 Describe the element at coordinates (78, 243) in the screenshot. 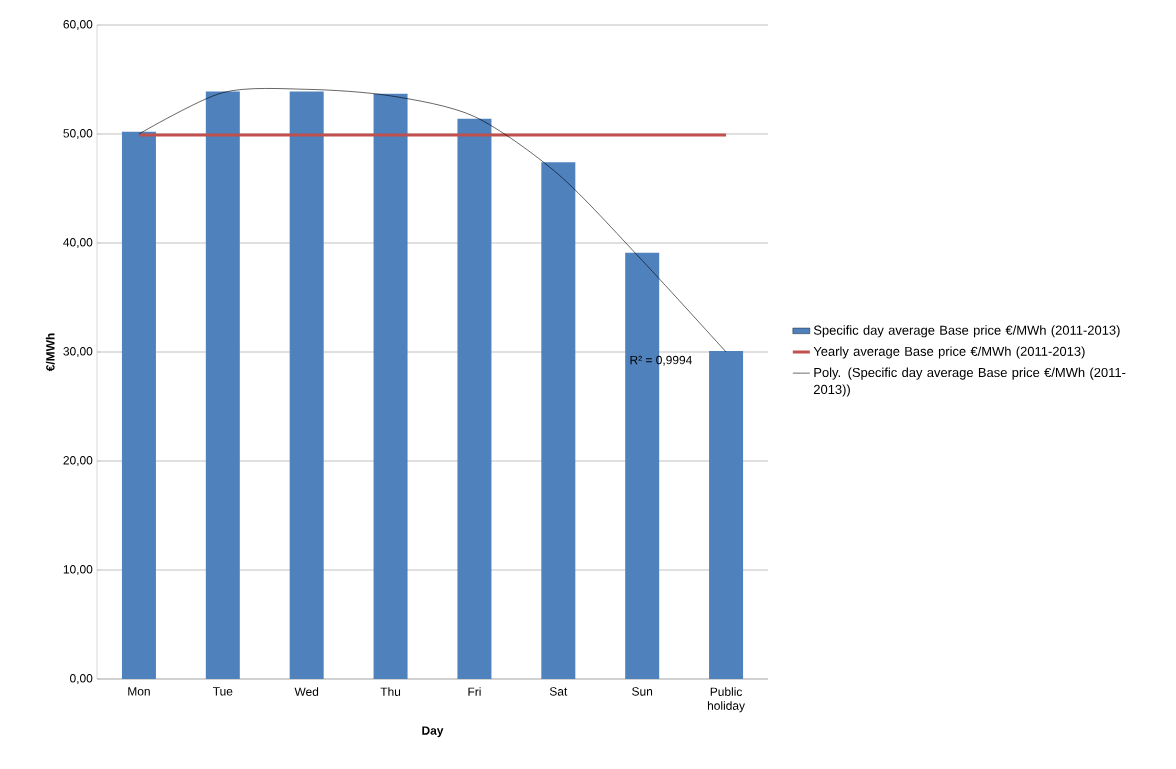

I see `y-tick-label: 40,00` at that location.